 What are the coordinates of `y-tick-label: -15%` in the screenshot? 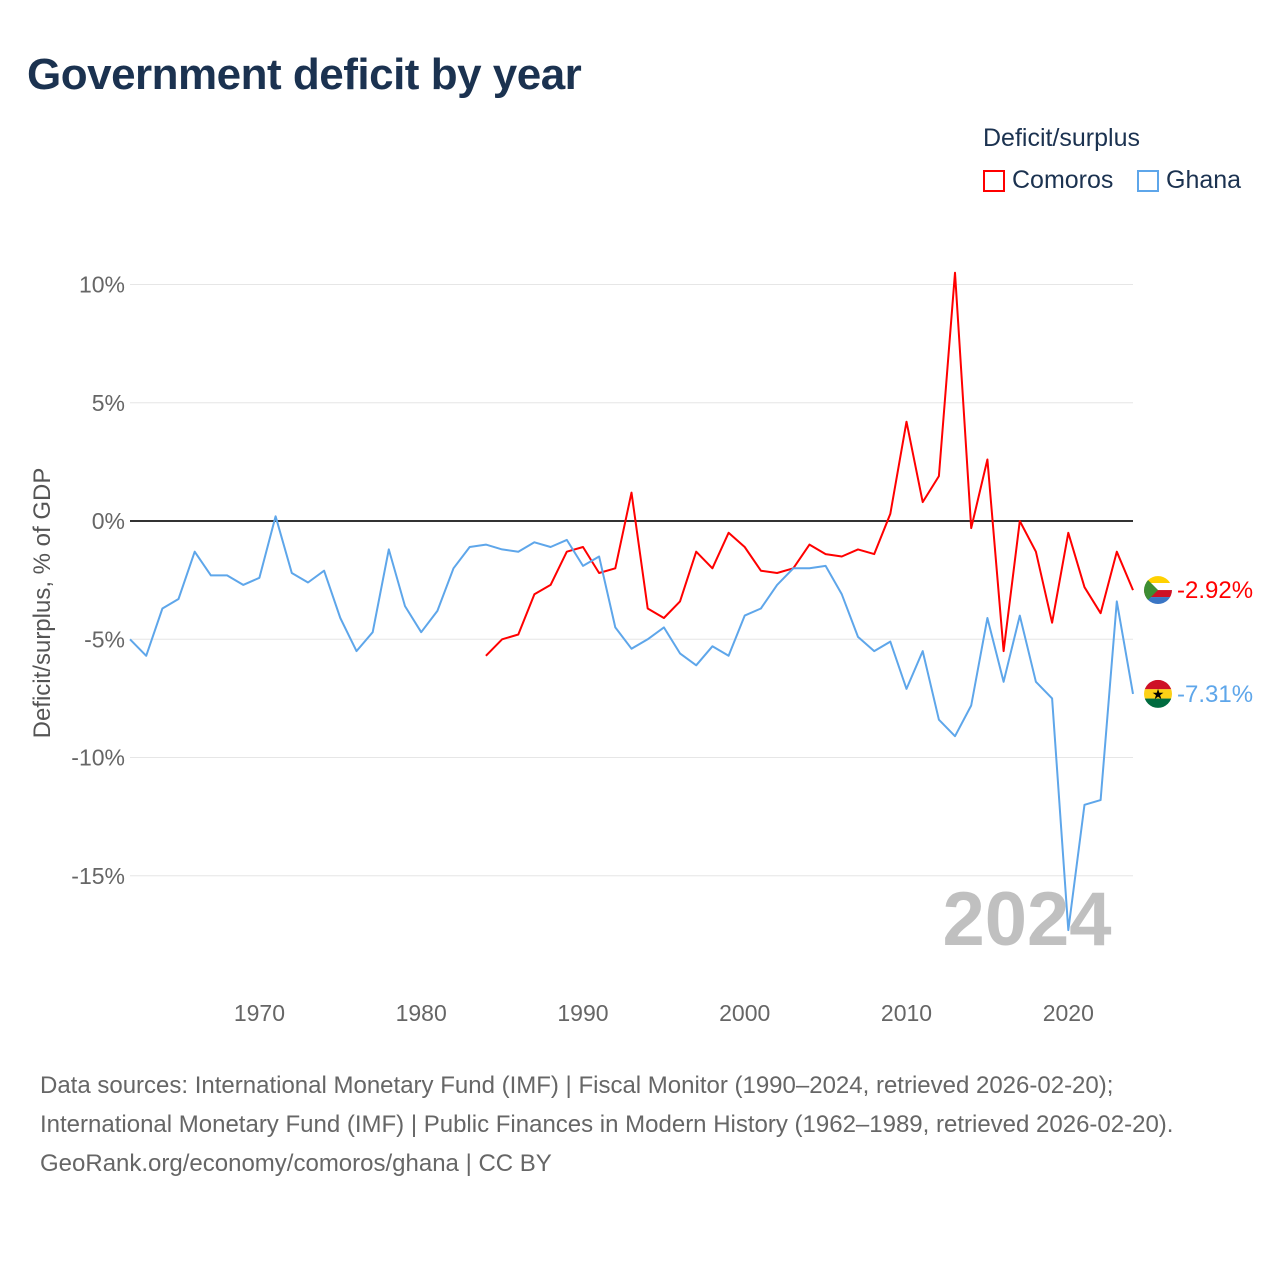 It's located at (98, 876).